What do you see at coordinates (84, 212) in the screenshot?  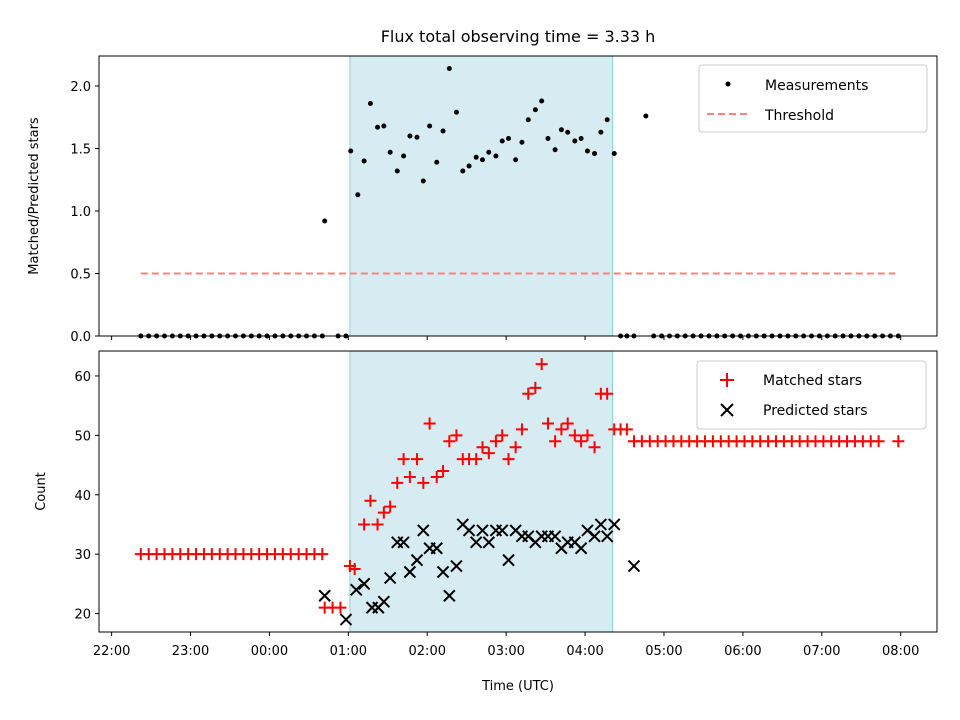 I see `top-y-ticks: 0.0 0.5 1.0 1.5 2.0` at bounding box center [84, 212].